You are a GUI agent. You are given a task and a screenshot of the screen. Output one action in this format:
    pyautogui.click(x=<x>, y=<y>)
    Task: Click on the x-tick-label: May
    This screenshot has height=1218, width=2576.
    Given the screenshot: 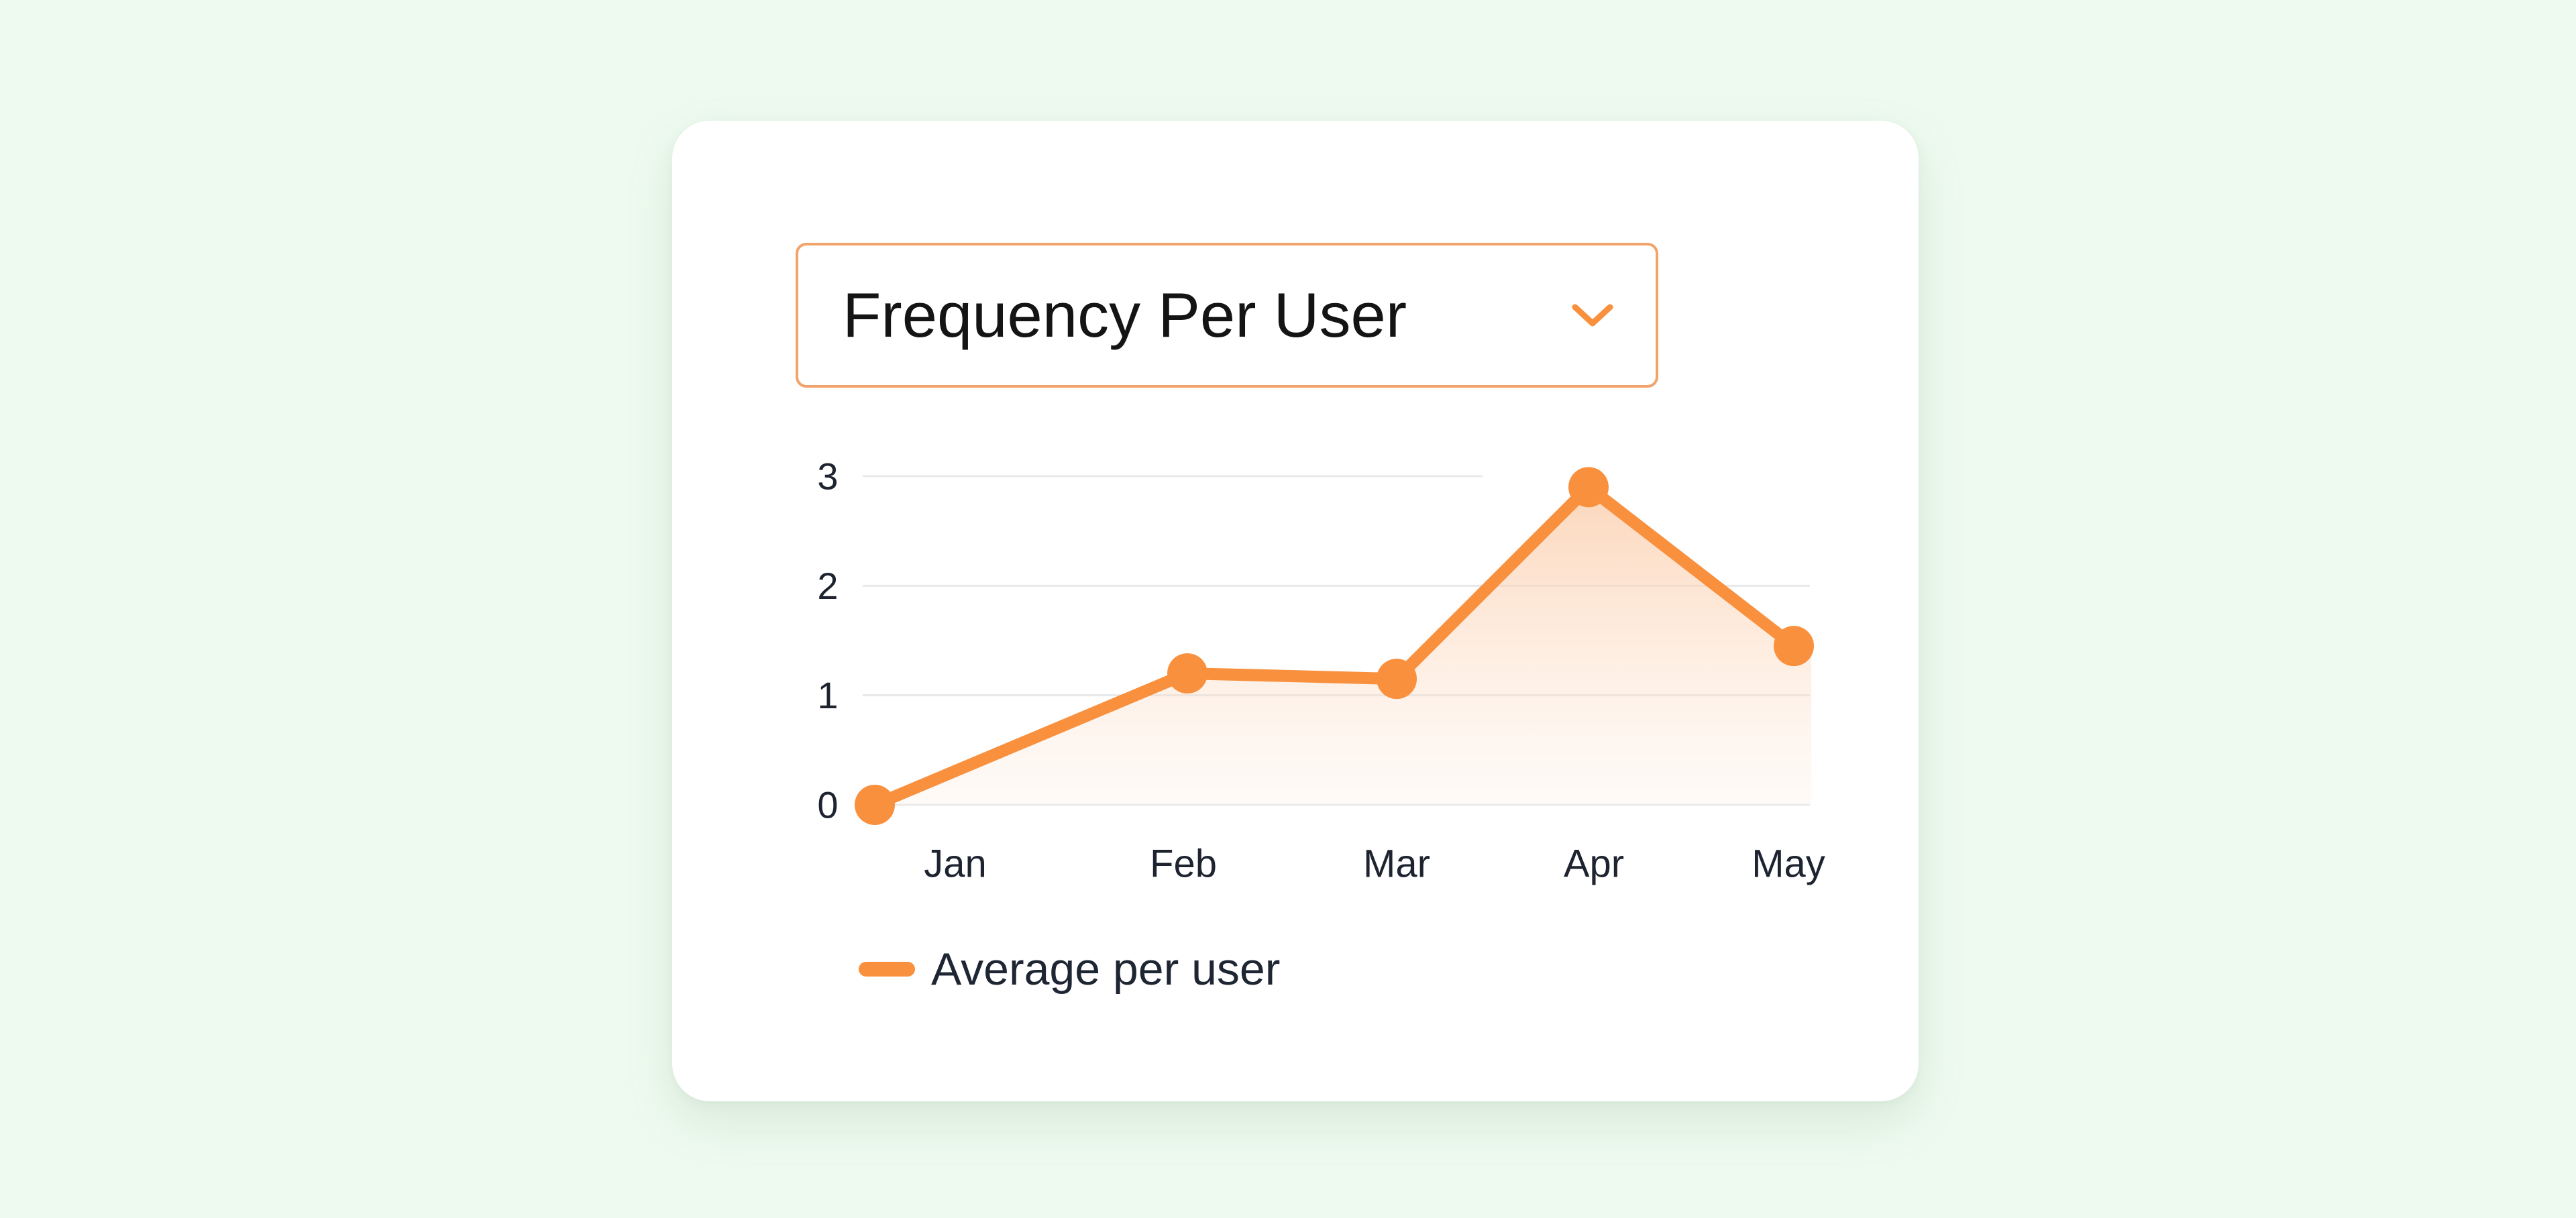 What is the action you would take?
    pyautogui.click(x=1788, y=864)
    